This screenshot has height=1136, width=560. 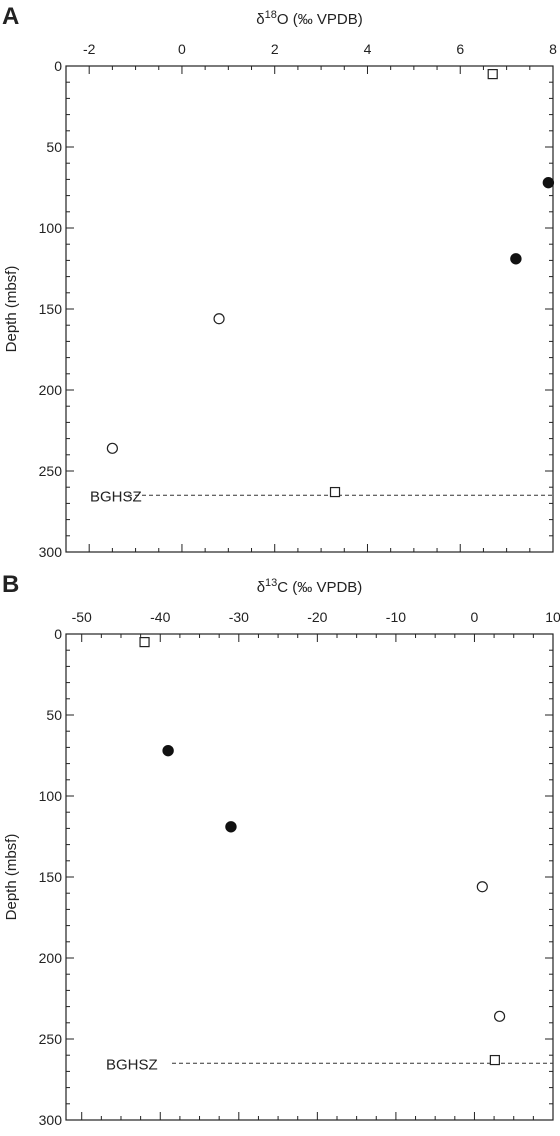 I want to click on x-tick-label: -10, so click(x=396, y=617).